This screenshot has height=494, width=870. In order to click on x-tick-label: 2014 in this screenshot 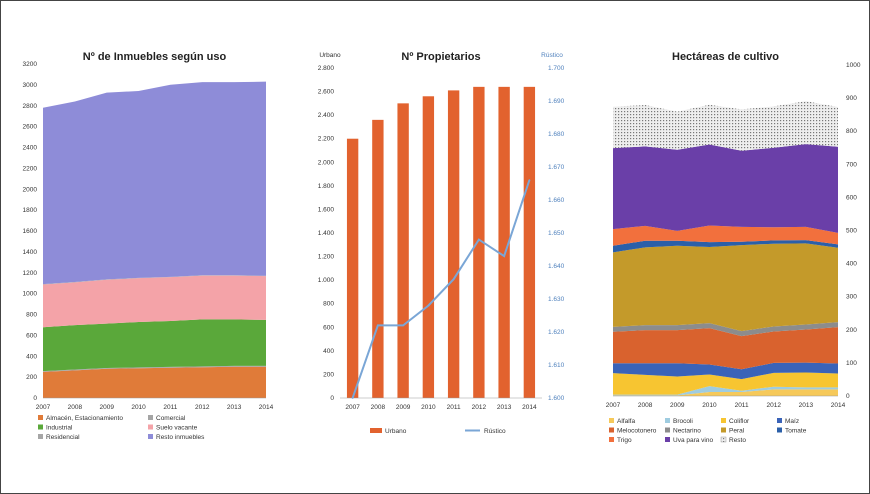, I will do `click(838, 405)`.